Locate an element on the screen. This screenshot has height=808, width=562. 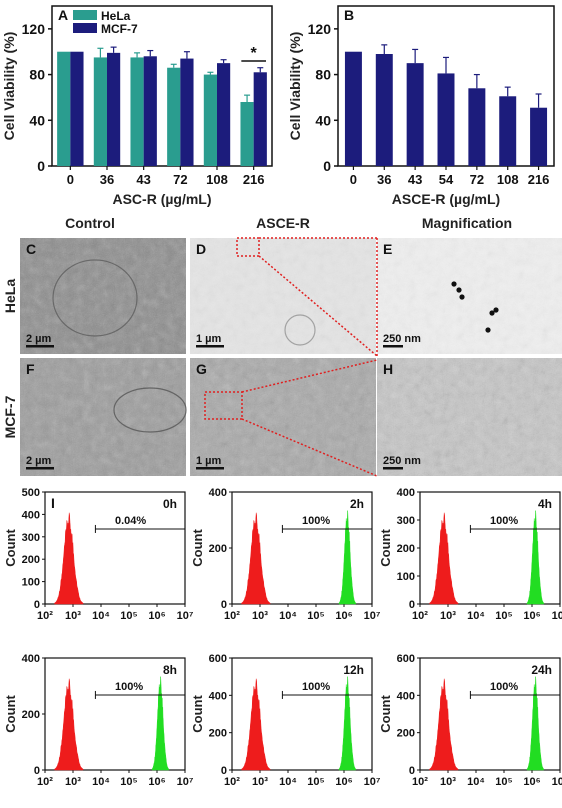
em-grain is located at coordinates (103, 296).